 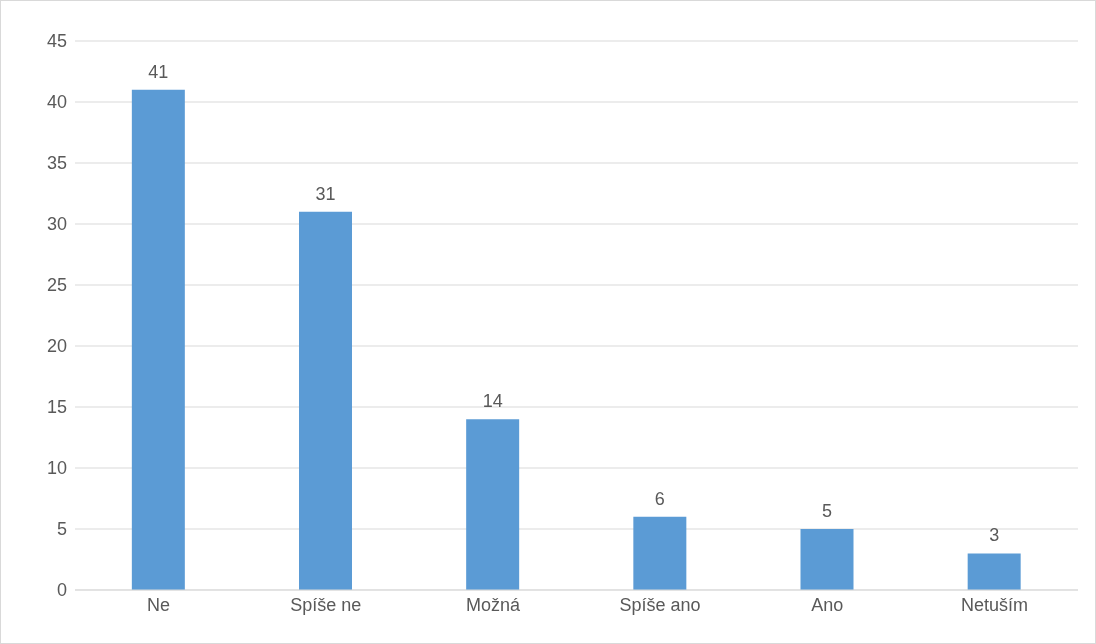 I want to click on y-tick-label: 10, so click(x=56, y=468).